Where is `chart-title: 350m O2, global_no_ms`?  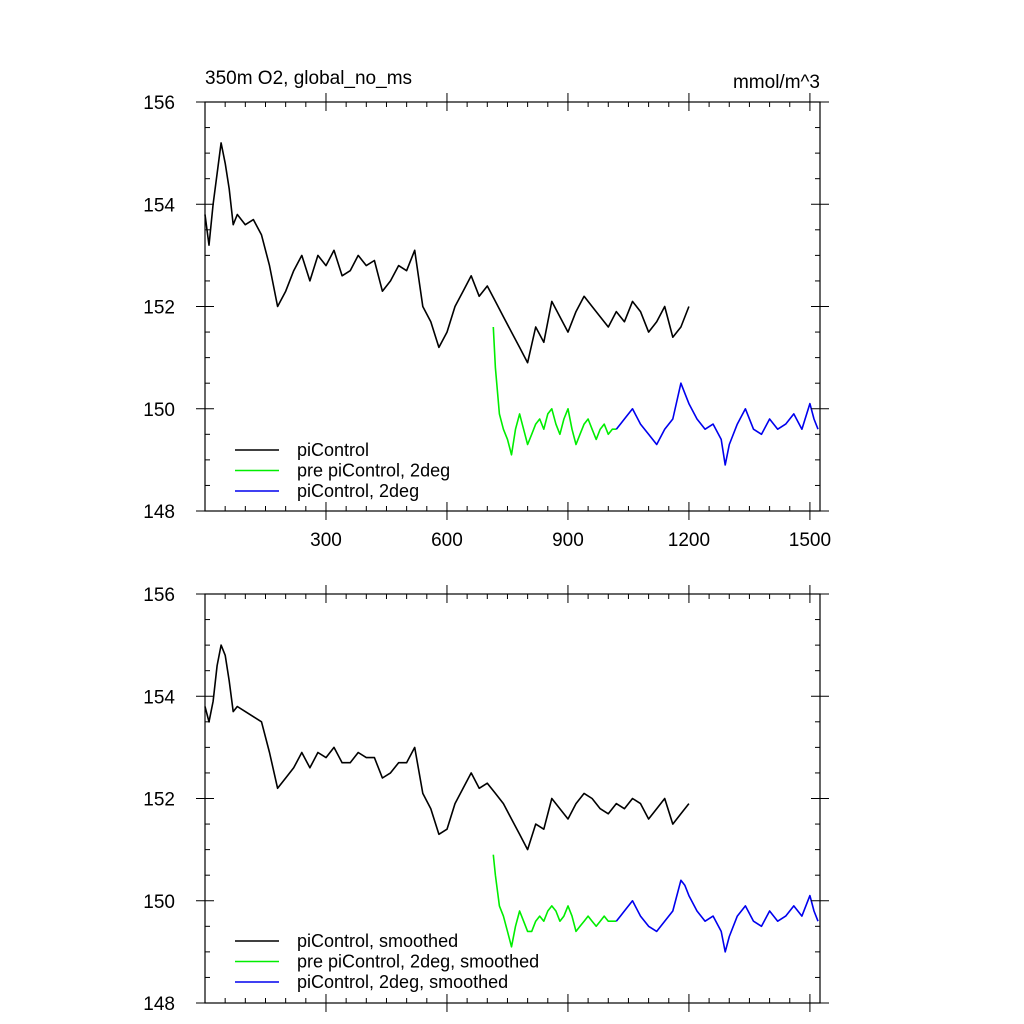 chart-title: 350m O2, global_no_ms is located at coordinates (308, 78).